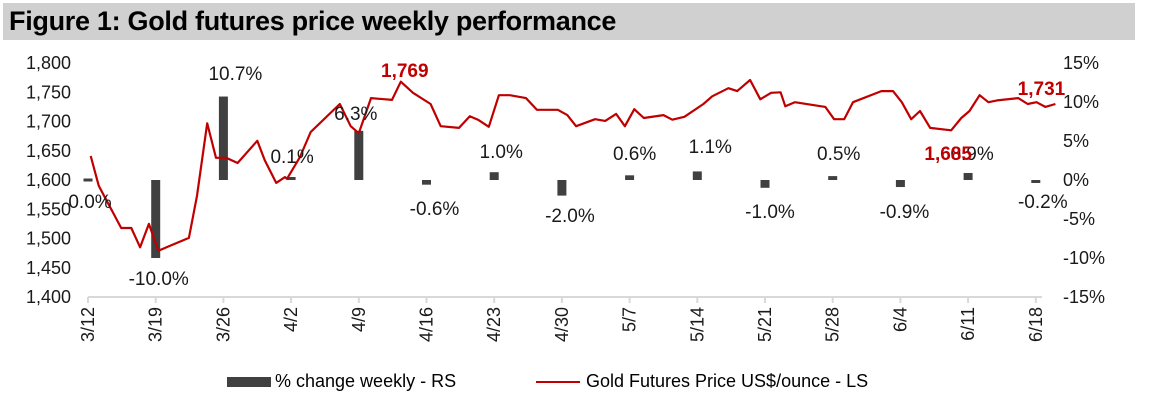 This screenshot has width=1169, height=401. Describe the element at coordinates (1081, 63) in the screenshot. I see `right-axis-tick-label: 15%` at that location.